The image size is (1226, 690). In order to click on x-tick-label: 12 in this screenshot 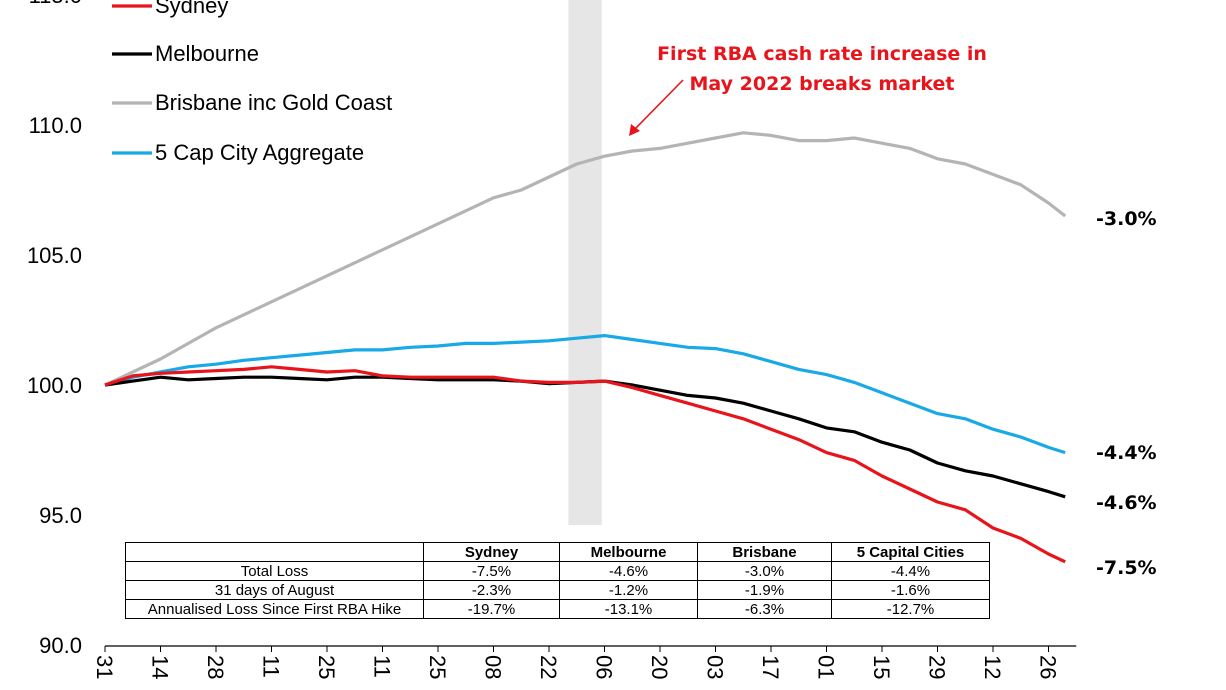, I will do `click(992, 667)`.